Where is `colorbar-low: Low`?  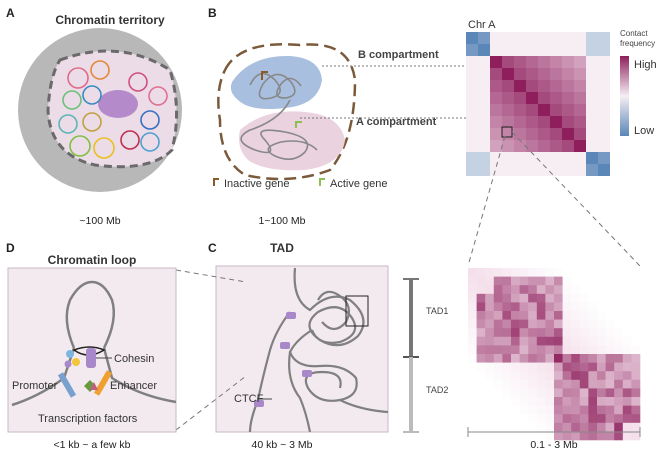
colorbar-low: Low is located at coordinates (644, 131).